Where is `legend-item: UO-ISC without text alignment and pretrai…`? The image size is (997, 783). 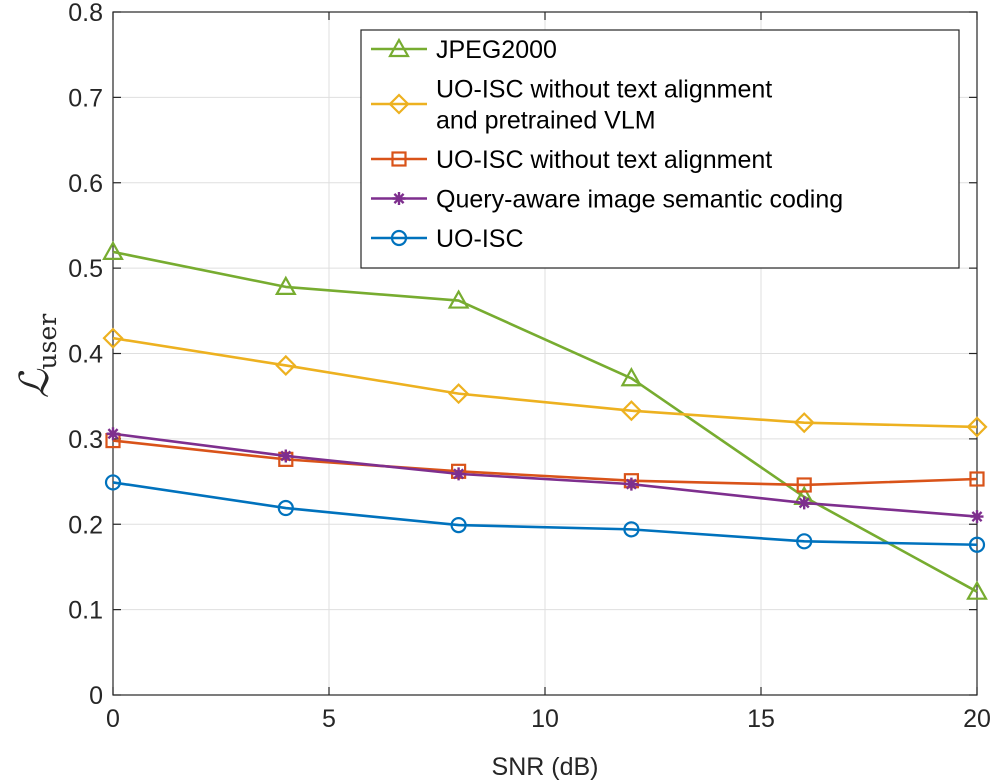
legend-item: UO-ISC without text alignment and pretrai… is located at coordinates (571, 105).